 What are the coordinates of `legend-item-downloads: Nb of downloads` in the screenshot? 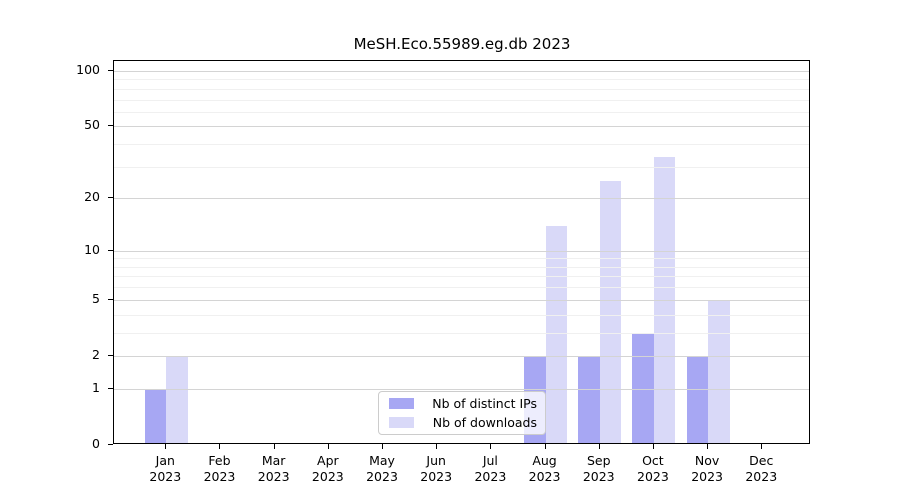 It's located at (462, 422).